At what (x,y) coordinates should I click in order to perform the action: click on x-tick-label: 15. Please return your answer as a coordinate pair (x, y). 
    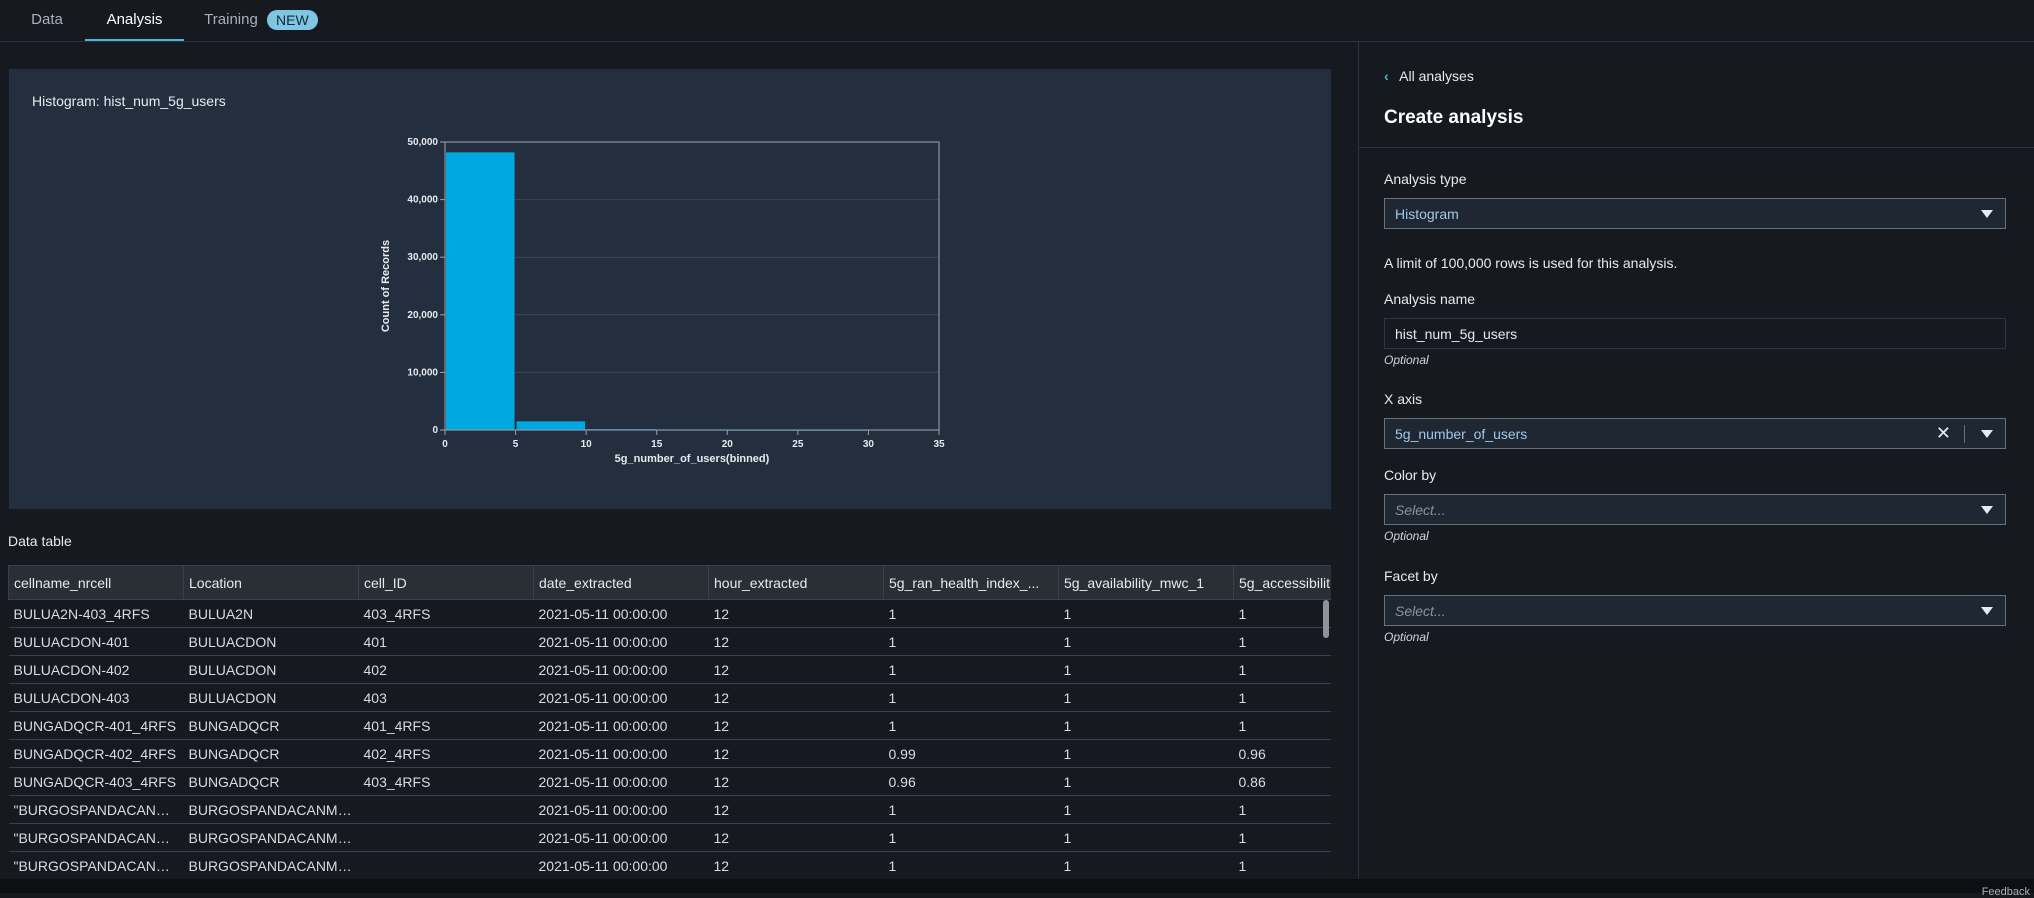
    Looking at the image, I should click on (657, 444).